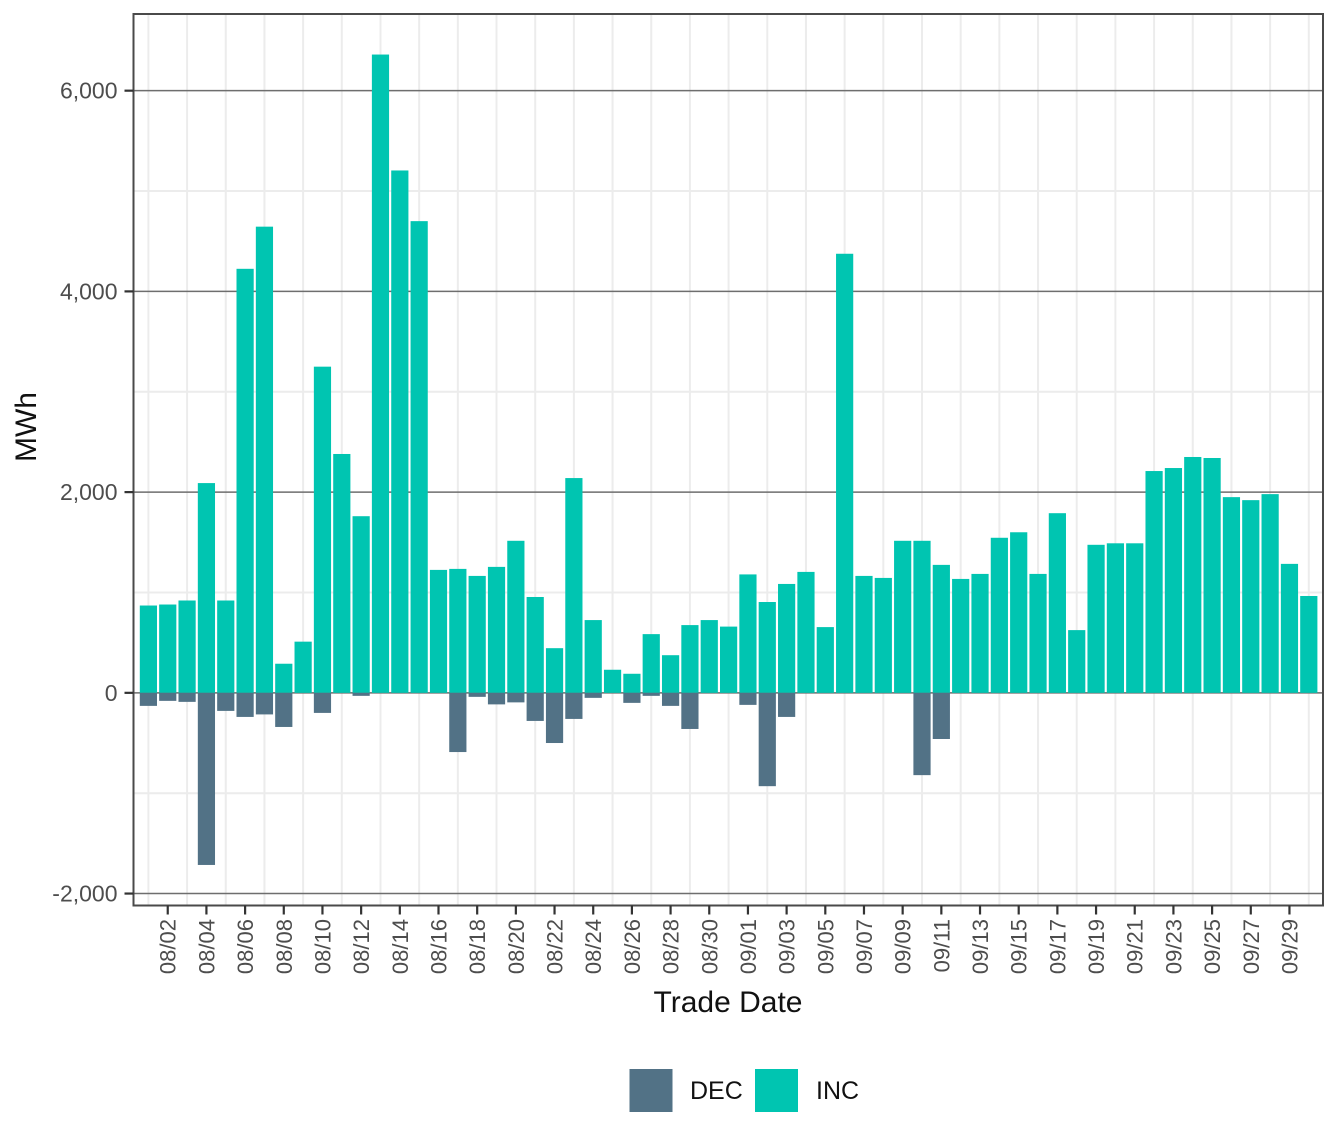 The image size is (1344, 1147). Describe the element at coordinates (111, 693) in the screenshot. I see `y-tick-label: 0` at that location.